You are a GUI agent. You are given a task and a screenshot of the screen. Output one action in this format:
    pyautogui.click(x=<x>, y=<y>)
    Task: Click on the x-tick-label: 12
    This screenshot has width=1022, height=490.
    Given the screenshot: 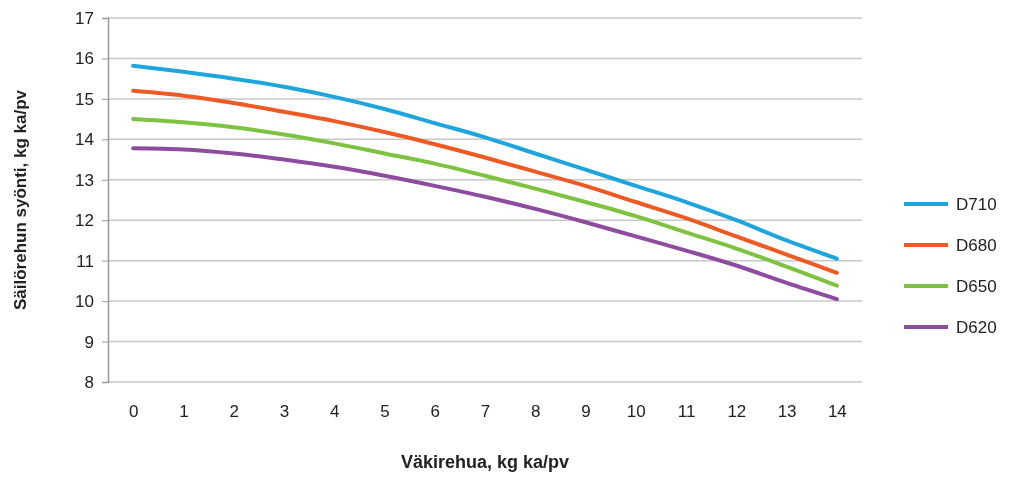 What is the action you would take?
    pyautogui.click(x=737, y=412)
    